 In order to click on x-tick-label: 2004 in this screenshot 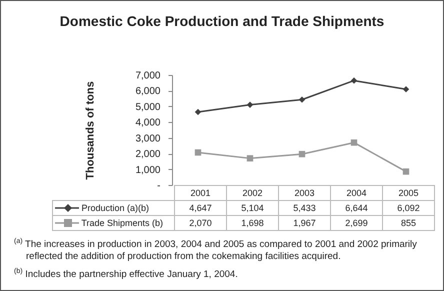, I will do `click(356, 193)`.